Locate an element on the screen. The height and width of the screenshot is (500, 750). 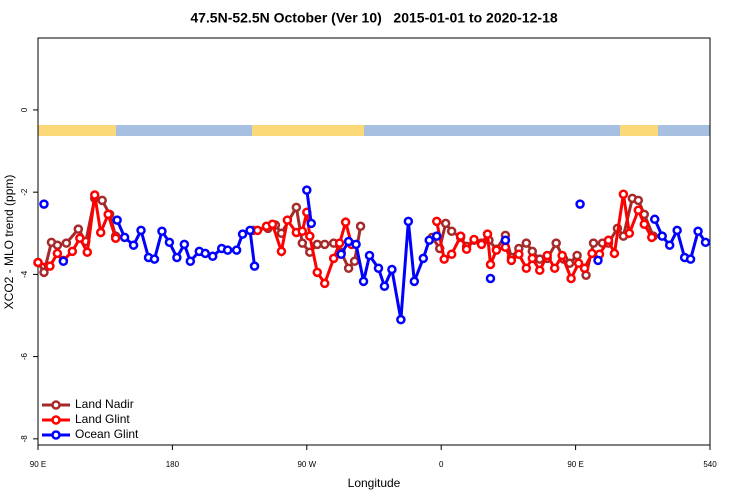
land-mask is located at coordinates (374, 130).